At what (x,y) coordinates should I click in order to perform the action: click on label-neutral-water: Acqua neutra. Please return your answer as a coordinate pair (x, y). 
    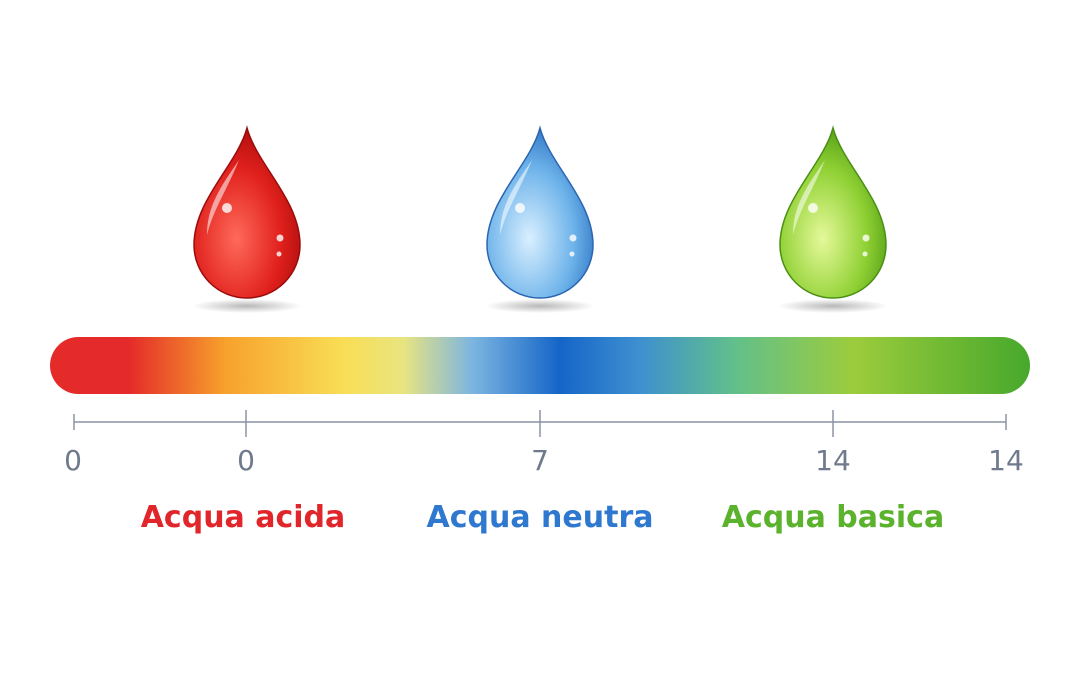
    Looking at the image, I should click on (540, 517).